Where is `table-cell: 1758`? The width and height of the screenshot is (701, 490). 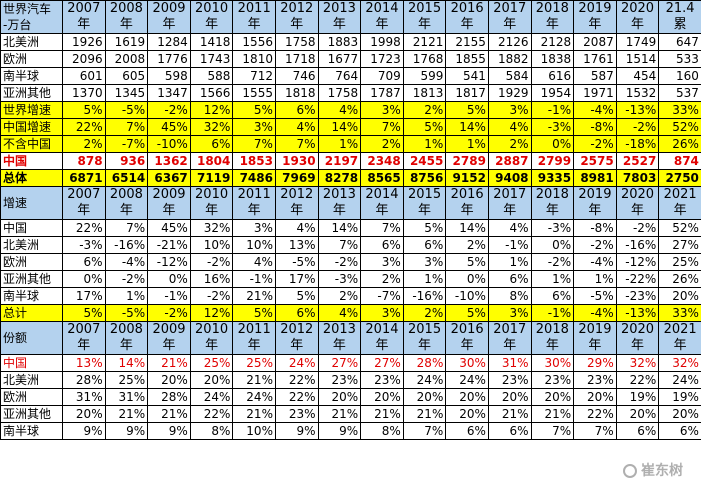
table-cell: 1758 is located at coordinates (296, 42).